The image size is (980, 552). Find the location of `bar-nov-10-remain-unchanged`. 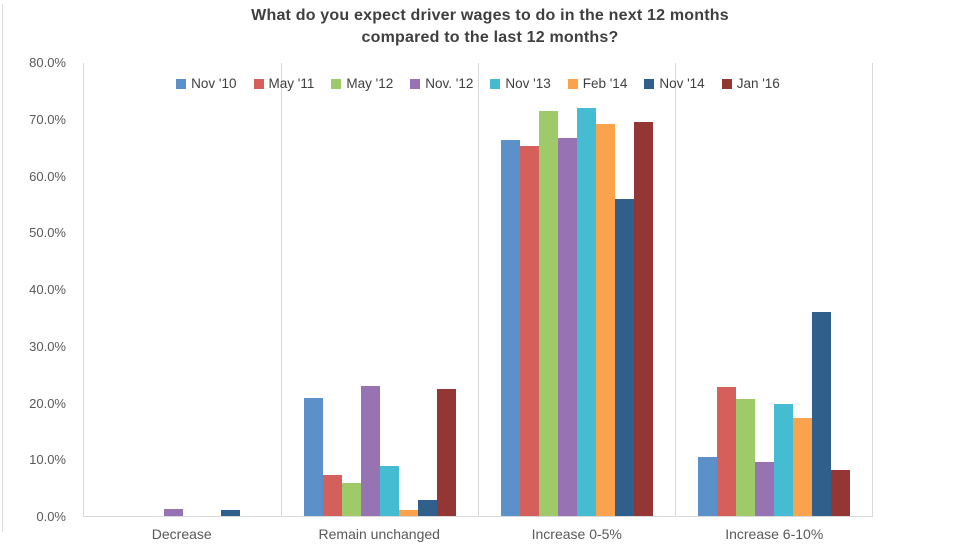

bar-nov-10-remain-unchanged is located at coordinates (313, 457).